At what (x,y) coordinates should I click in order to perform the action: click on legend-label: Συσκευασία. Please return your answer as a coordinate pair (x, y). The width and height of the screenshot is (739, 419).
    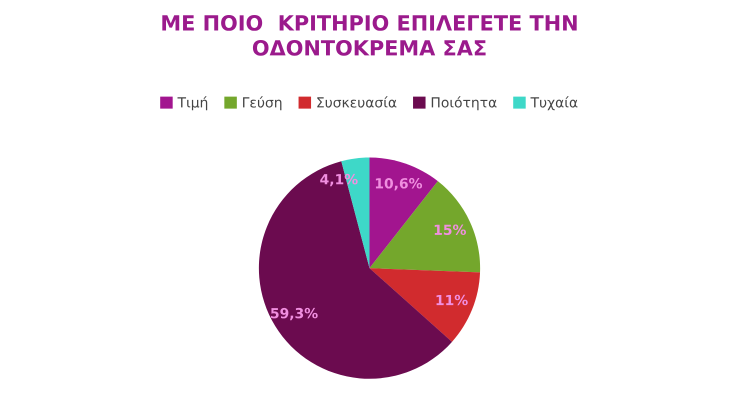
    Looking at the image, I should click on (356, 102).